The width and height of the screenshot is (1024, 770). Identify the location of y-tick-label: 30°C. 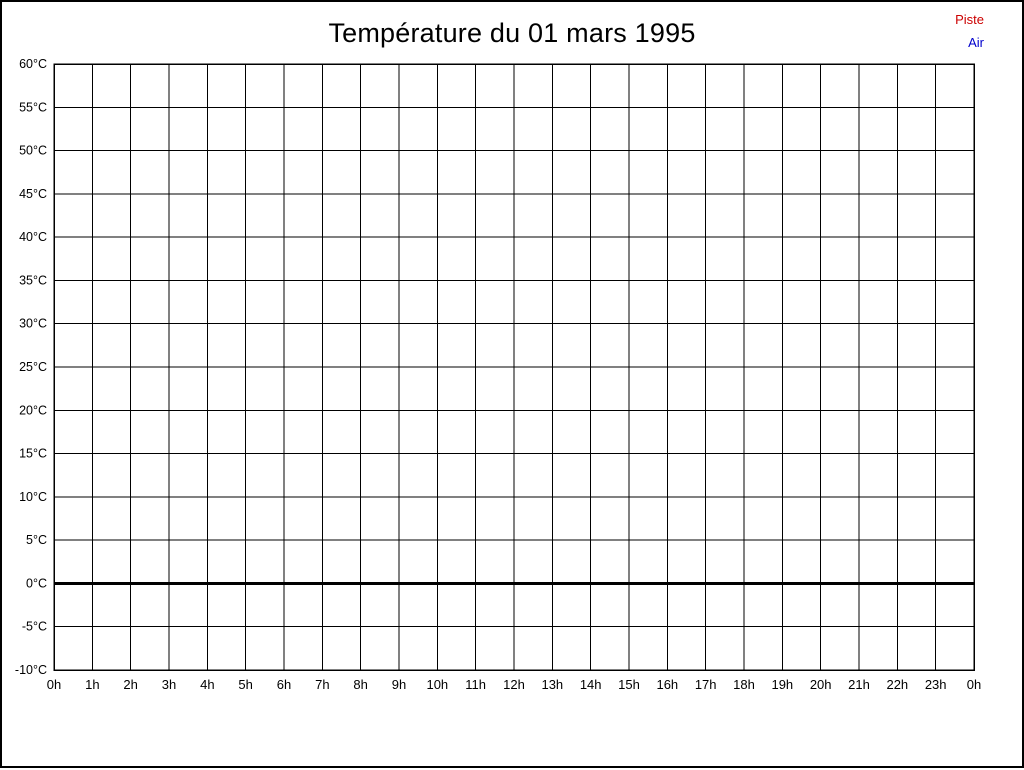
(33, 324).